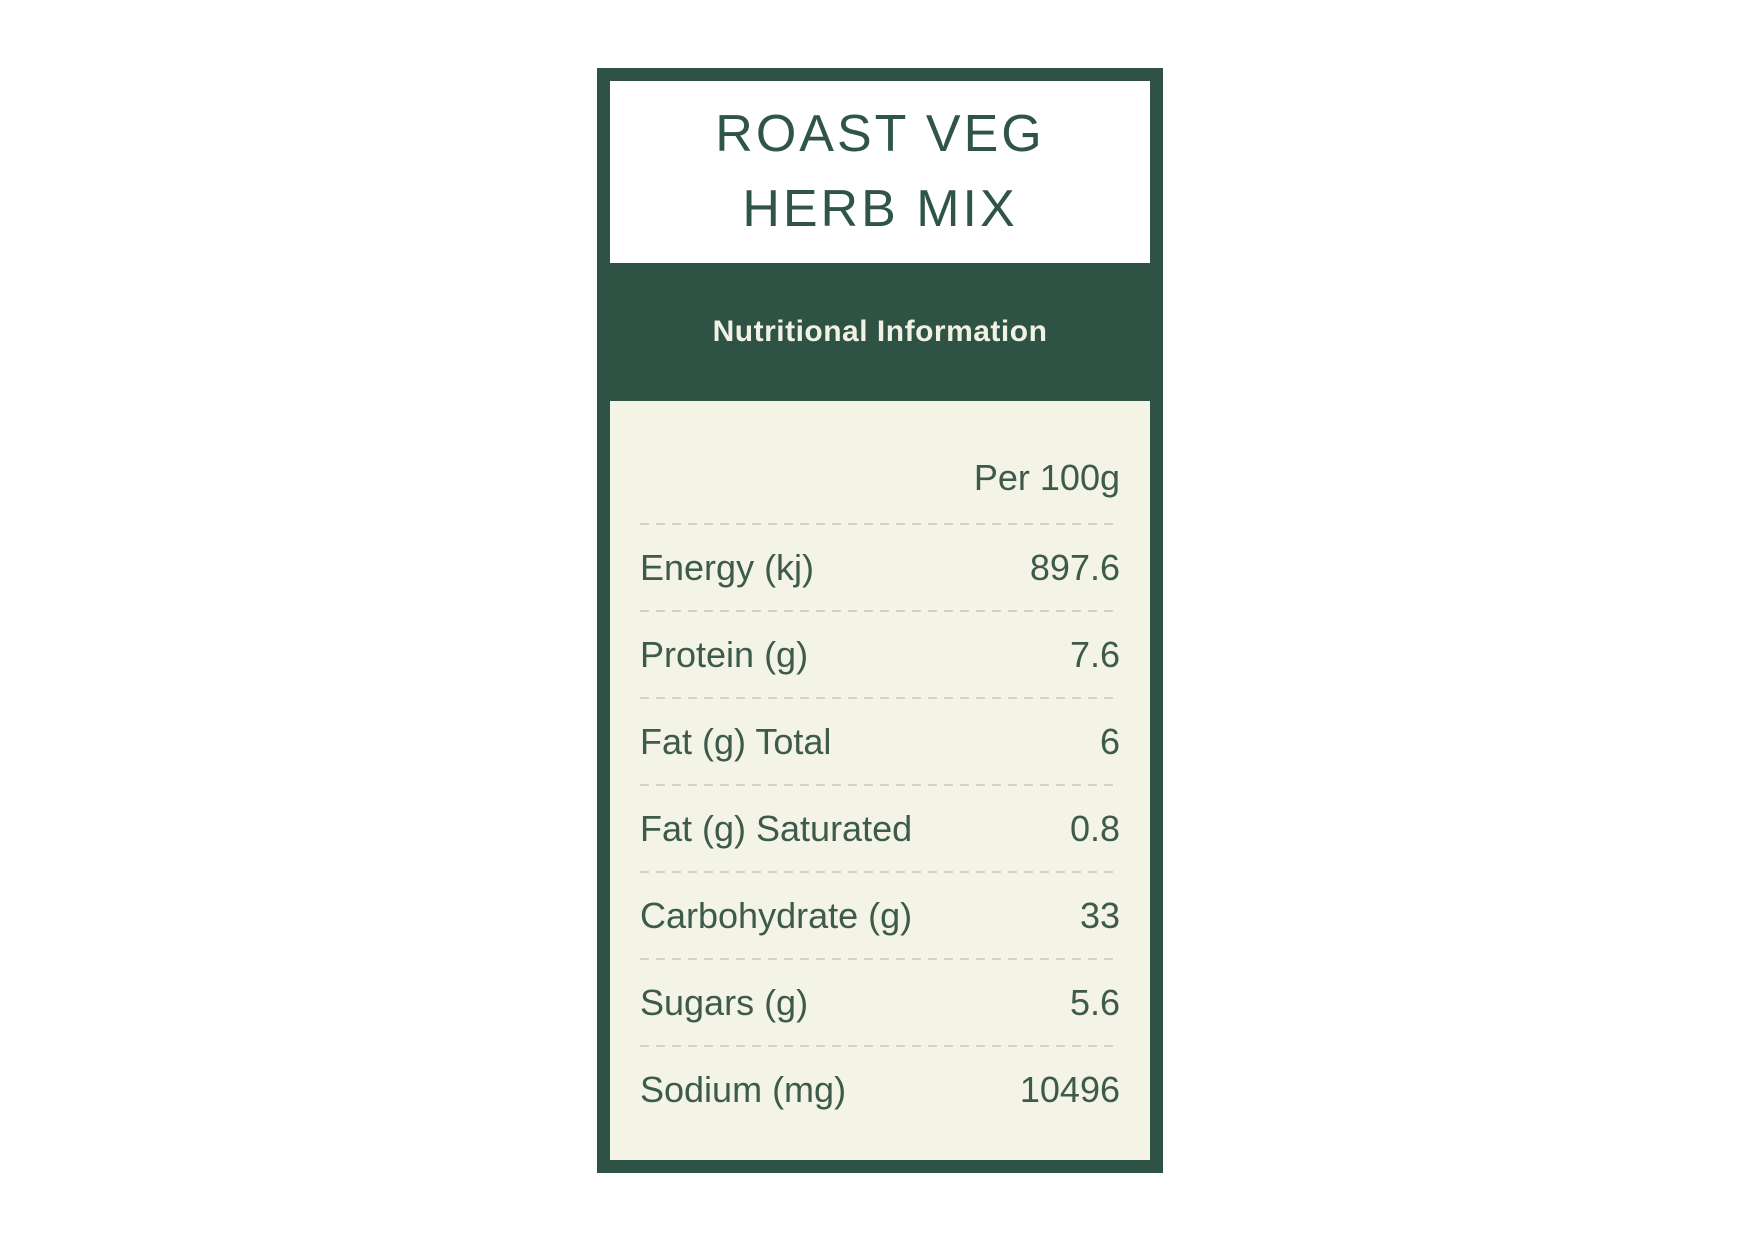  Describe the element at coordinates (880, 134) in the screenshot. I see `product-title-line1: ROAST VEG` at that location.